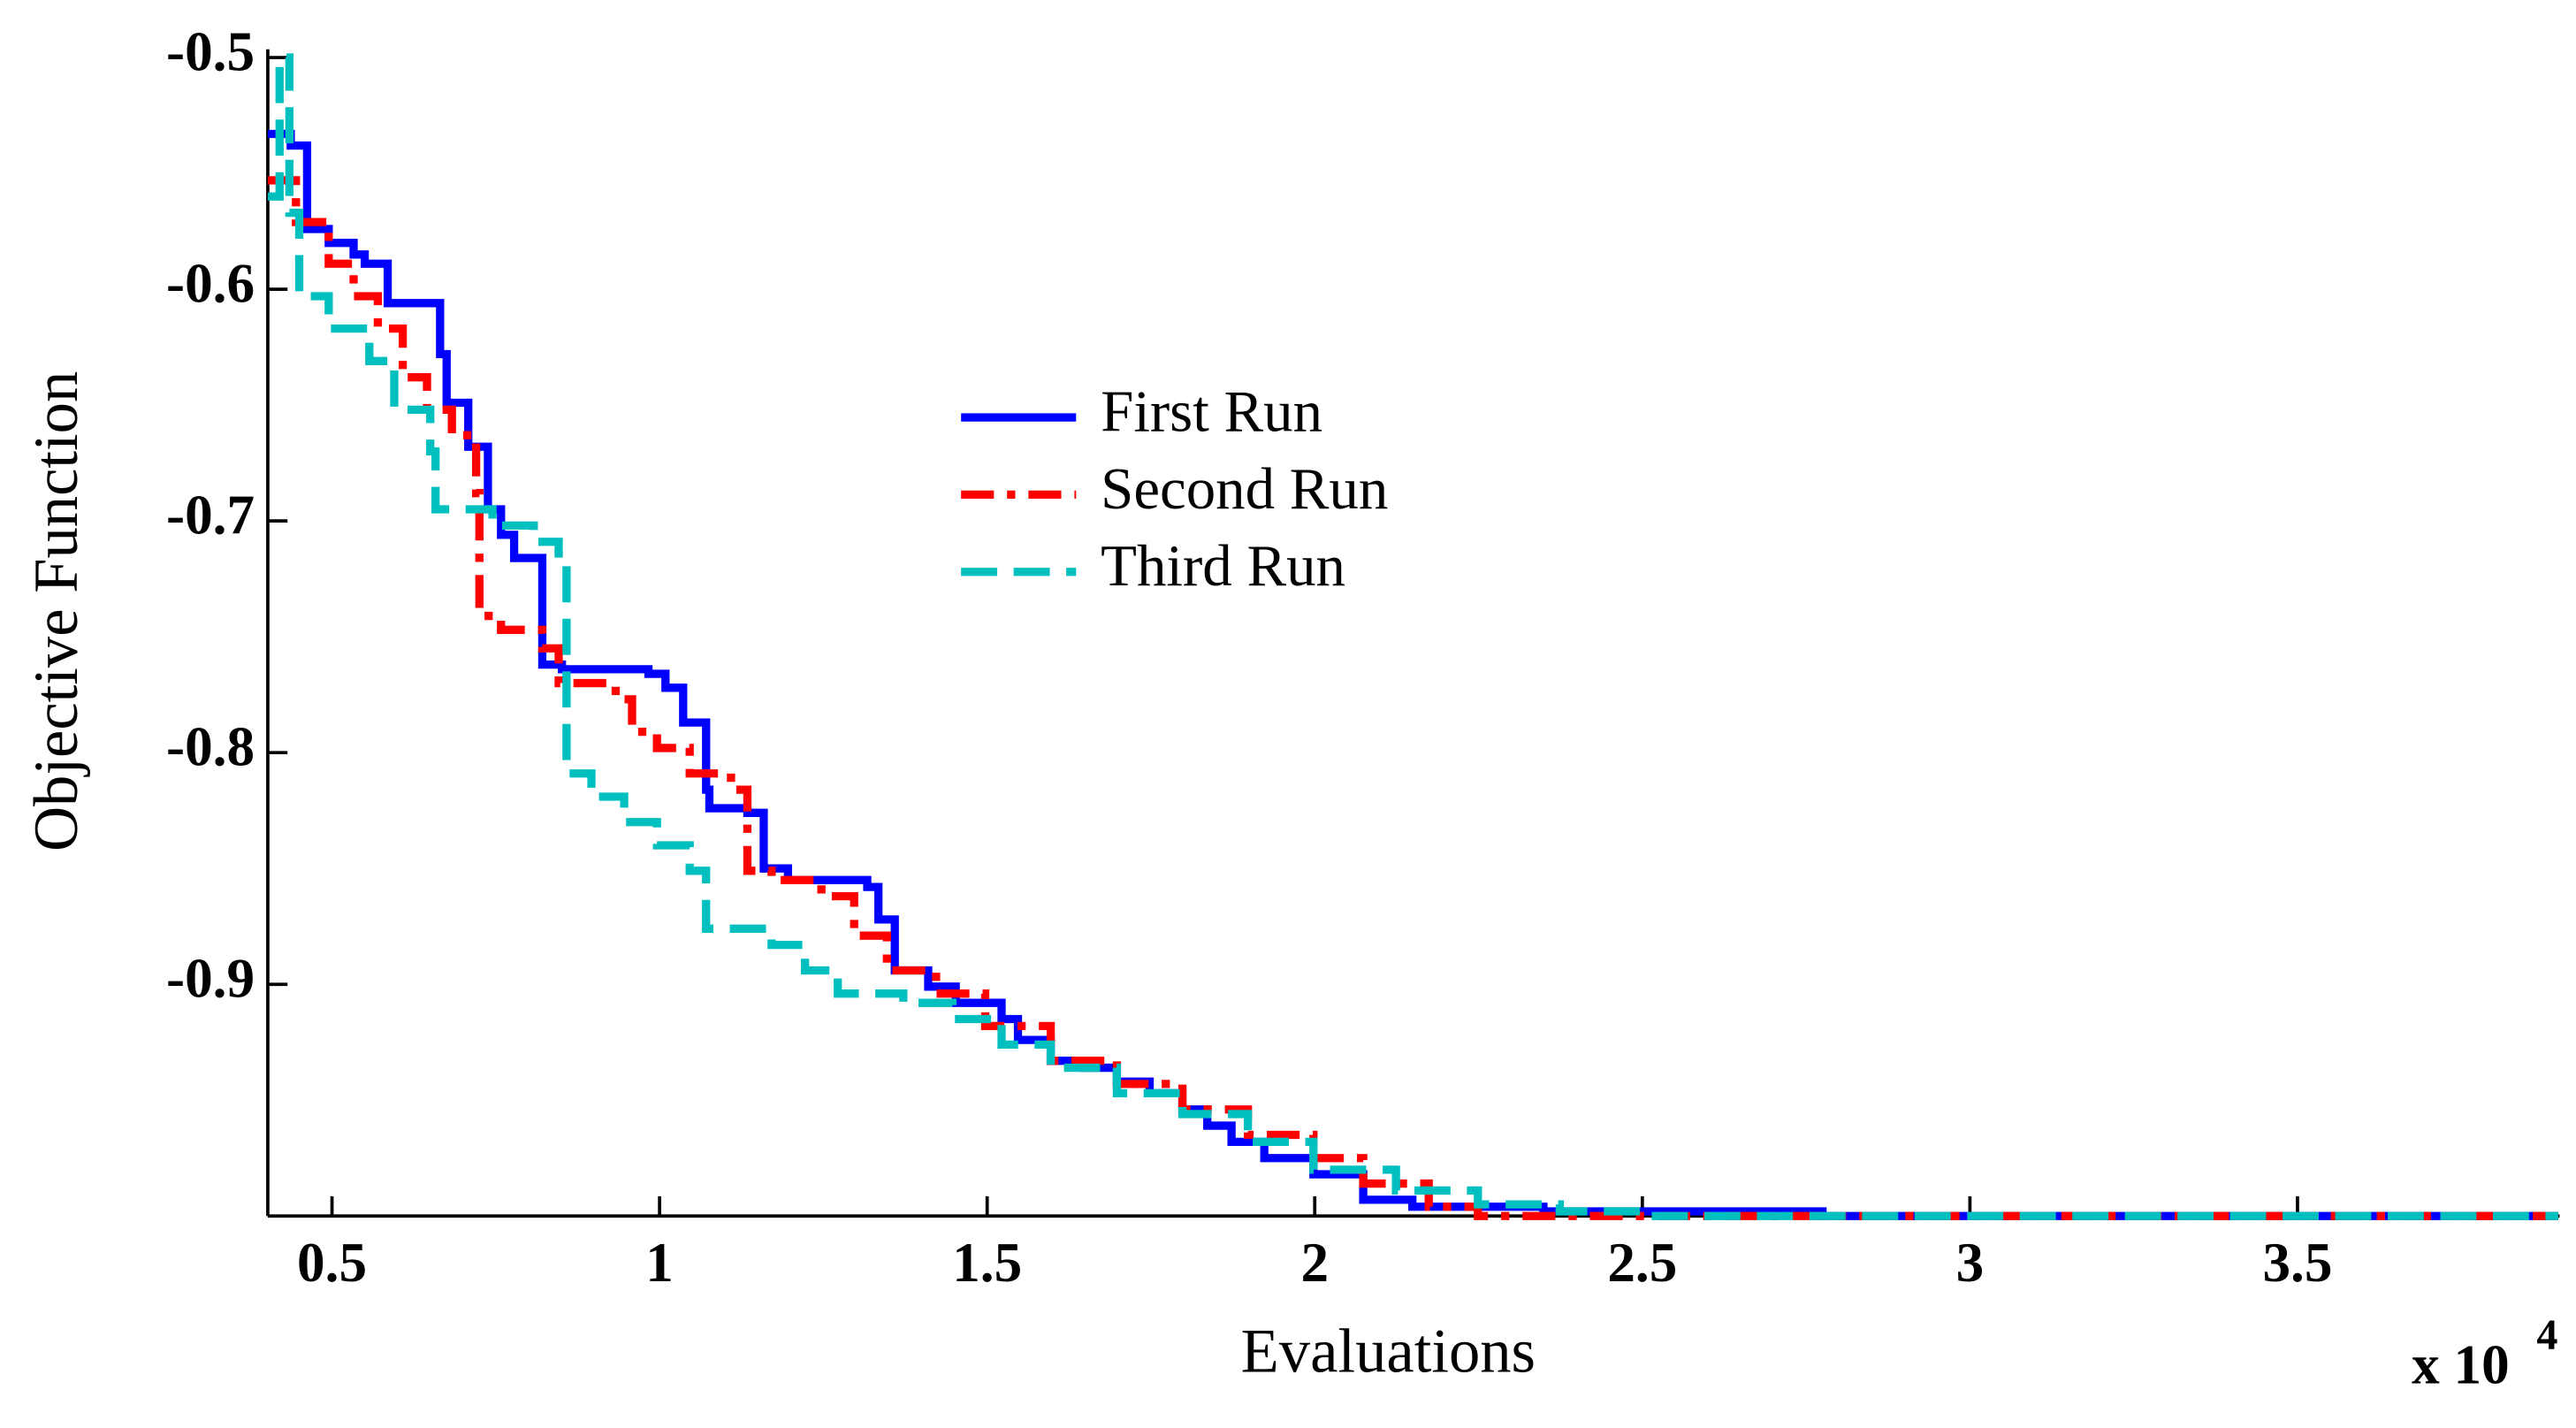  What do you see at coordinates (659, 1263) in the screenshot?
I see `x-tick-label: 1` at bounding box center [659, 1263].